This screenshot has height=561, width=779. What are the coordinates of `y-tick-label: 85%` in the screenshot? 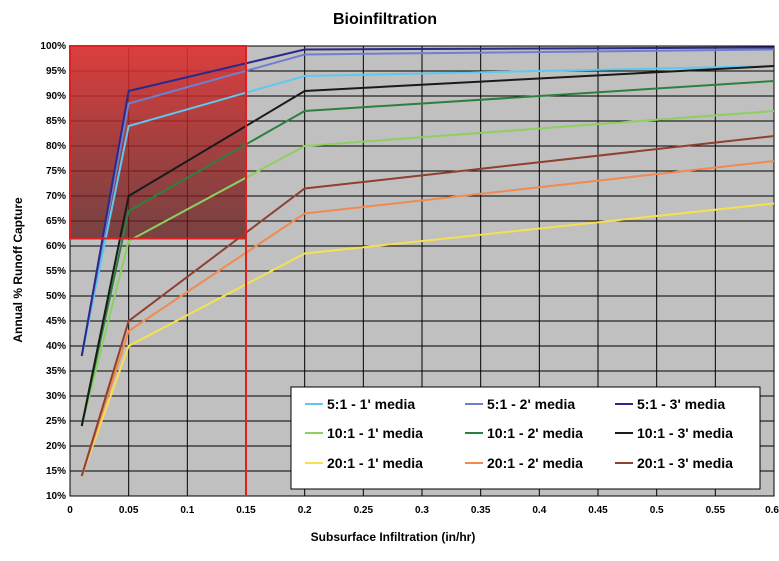 It's located at (56, 121).